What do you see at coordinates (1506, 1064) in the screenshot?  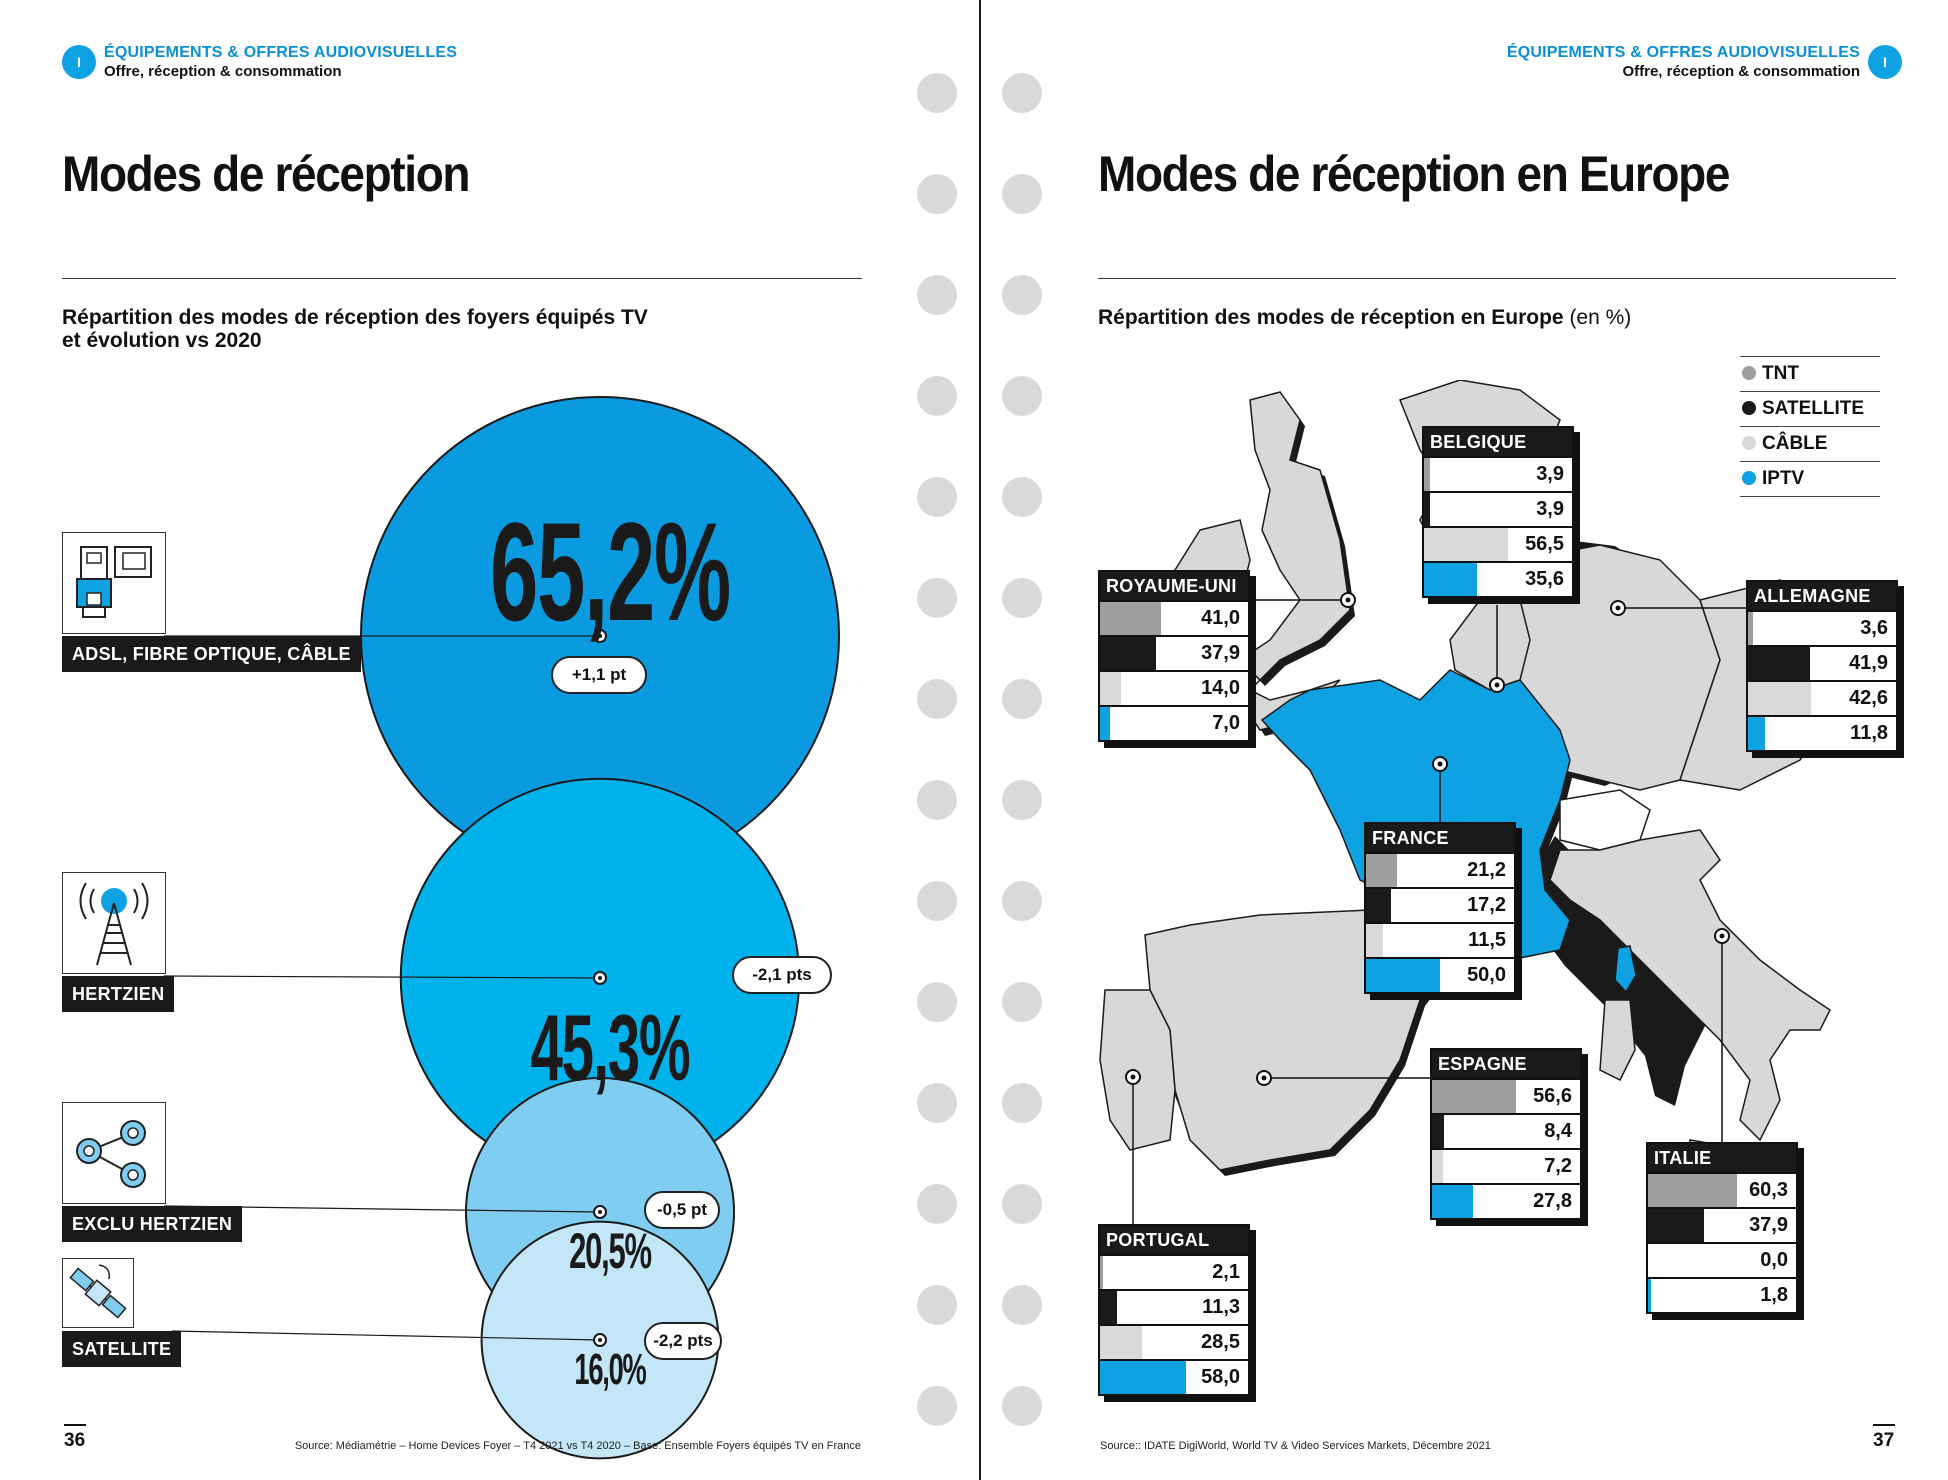 I see `country-name: ESPAGNE` at bounding box center [1506, 1064].